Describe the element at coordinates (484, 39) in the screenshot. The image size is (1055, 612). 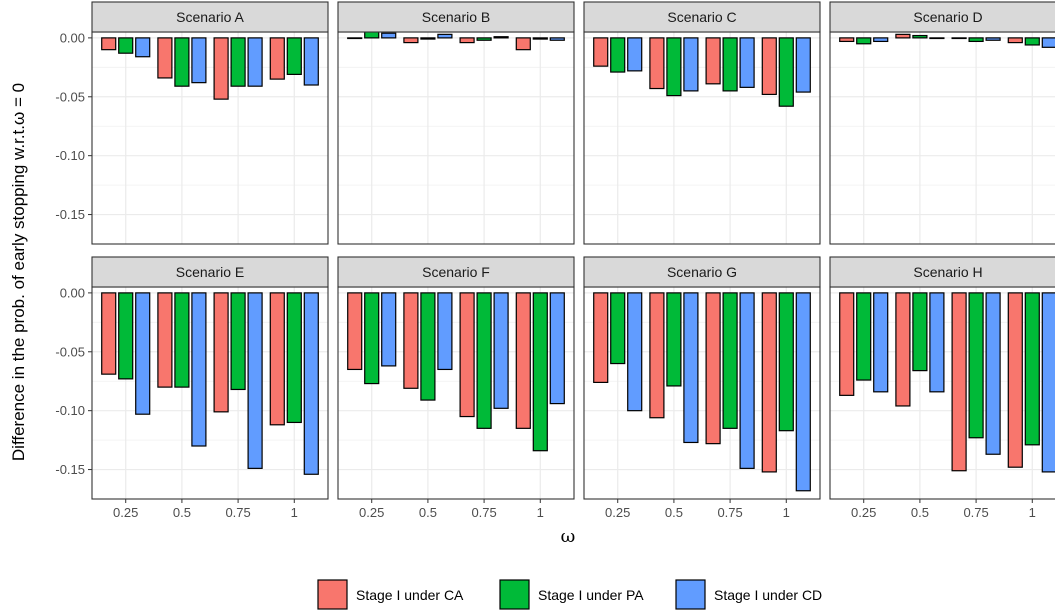
I see `bar-scenario-b-stage-i-under-pa-0.75` at that location.